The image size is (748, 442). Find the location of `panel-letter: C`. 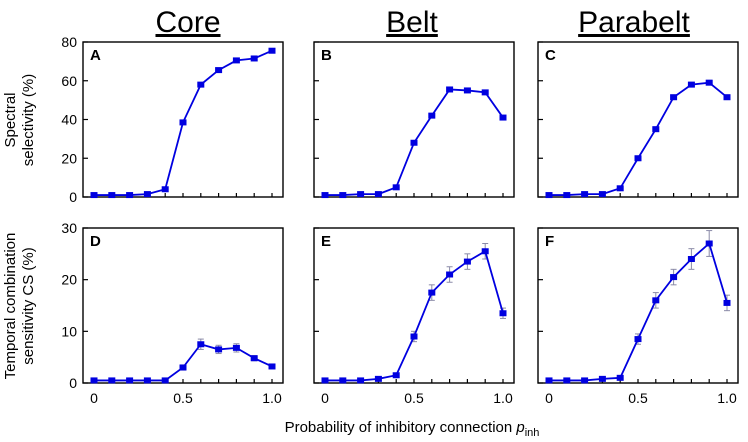

panel-letter: C is located at coordinates (550, 55).